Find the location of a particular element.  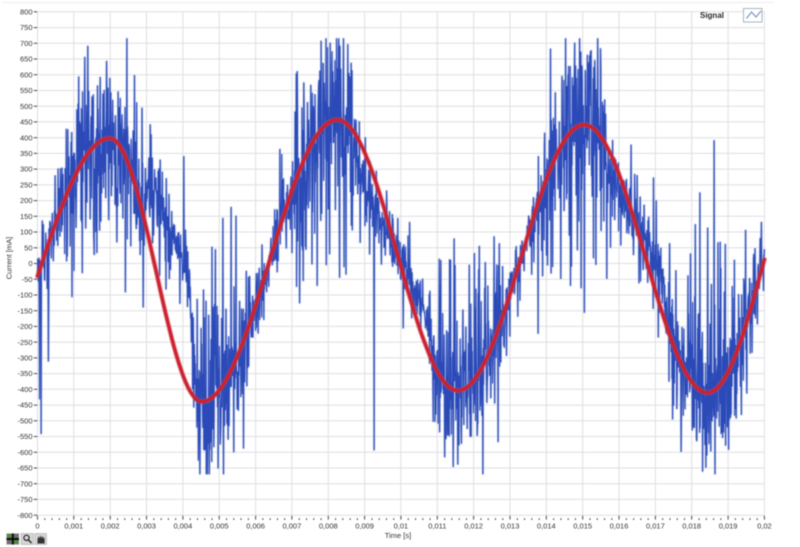

svg-text: 0,008 is located at coordinates (328, 526).